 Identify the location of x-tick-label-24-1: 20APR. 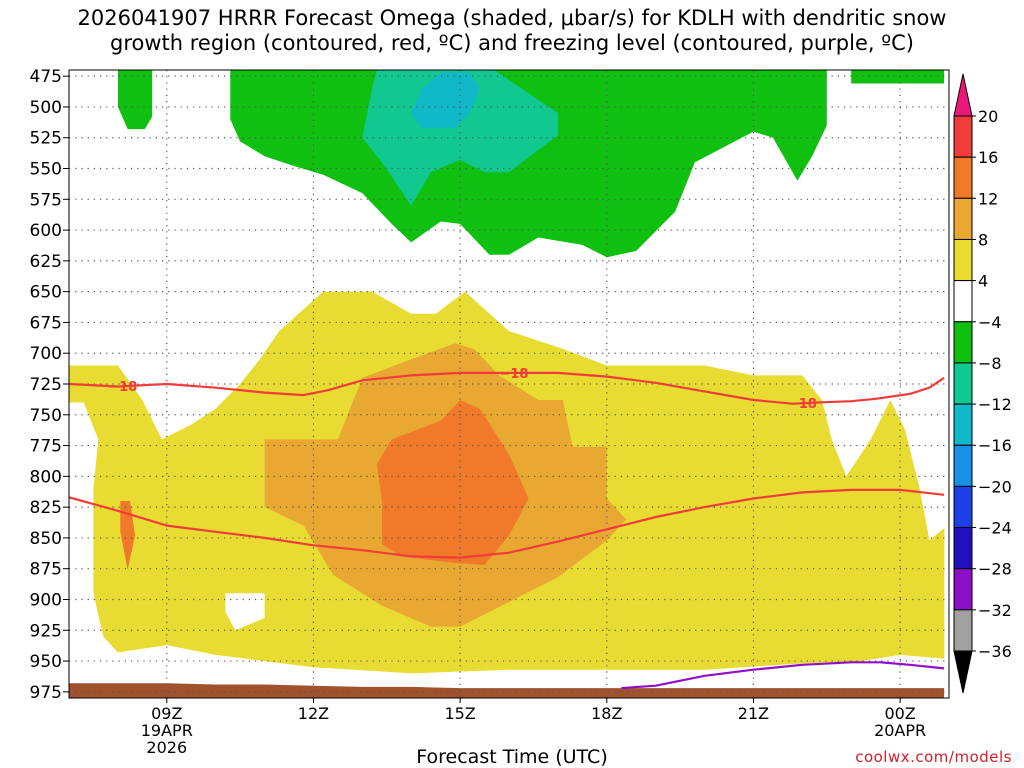
(900, 730).